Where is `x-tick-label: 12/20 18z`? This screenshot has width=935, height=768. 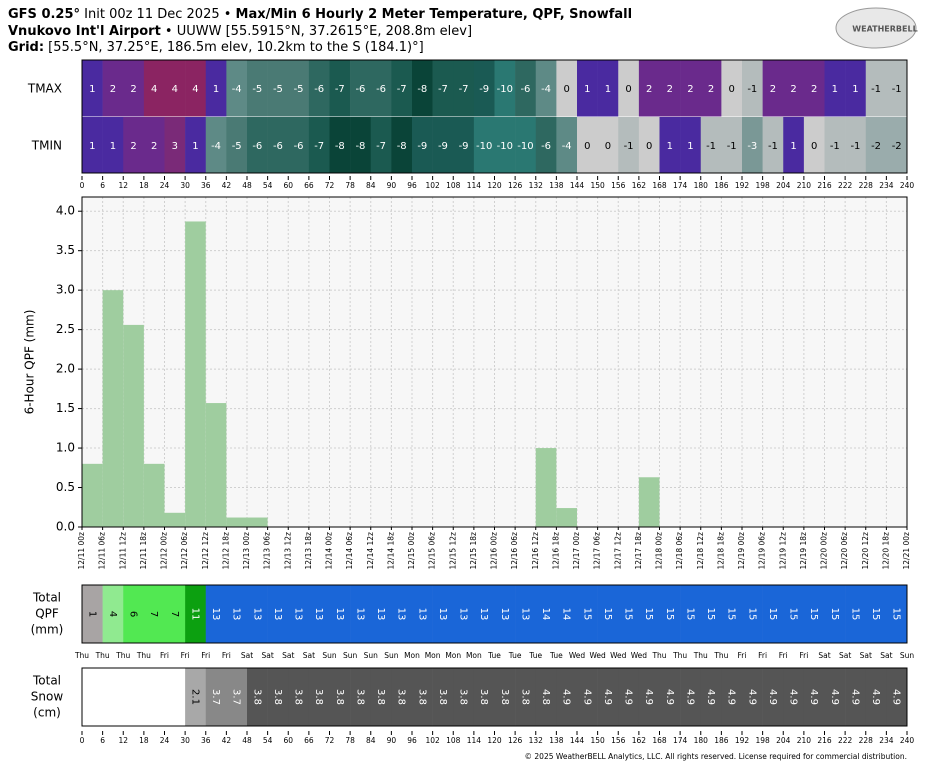
x-tick-label: 12/20 18z is located at coordinates (885, 551).